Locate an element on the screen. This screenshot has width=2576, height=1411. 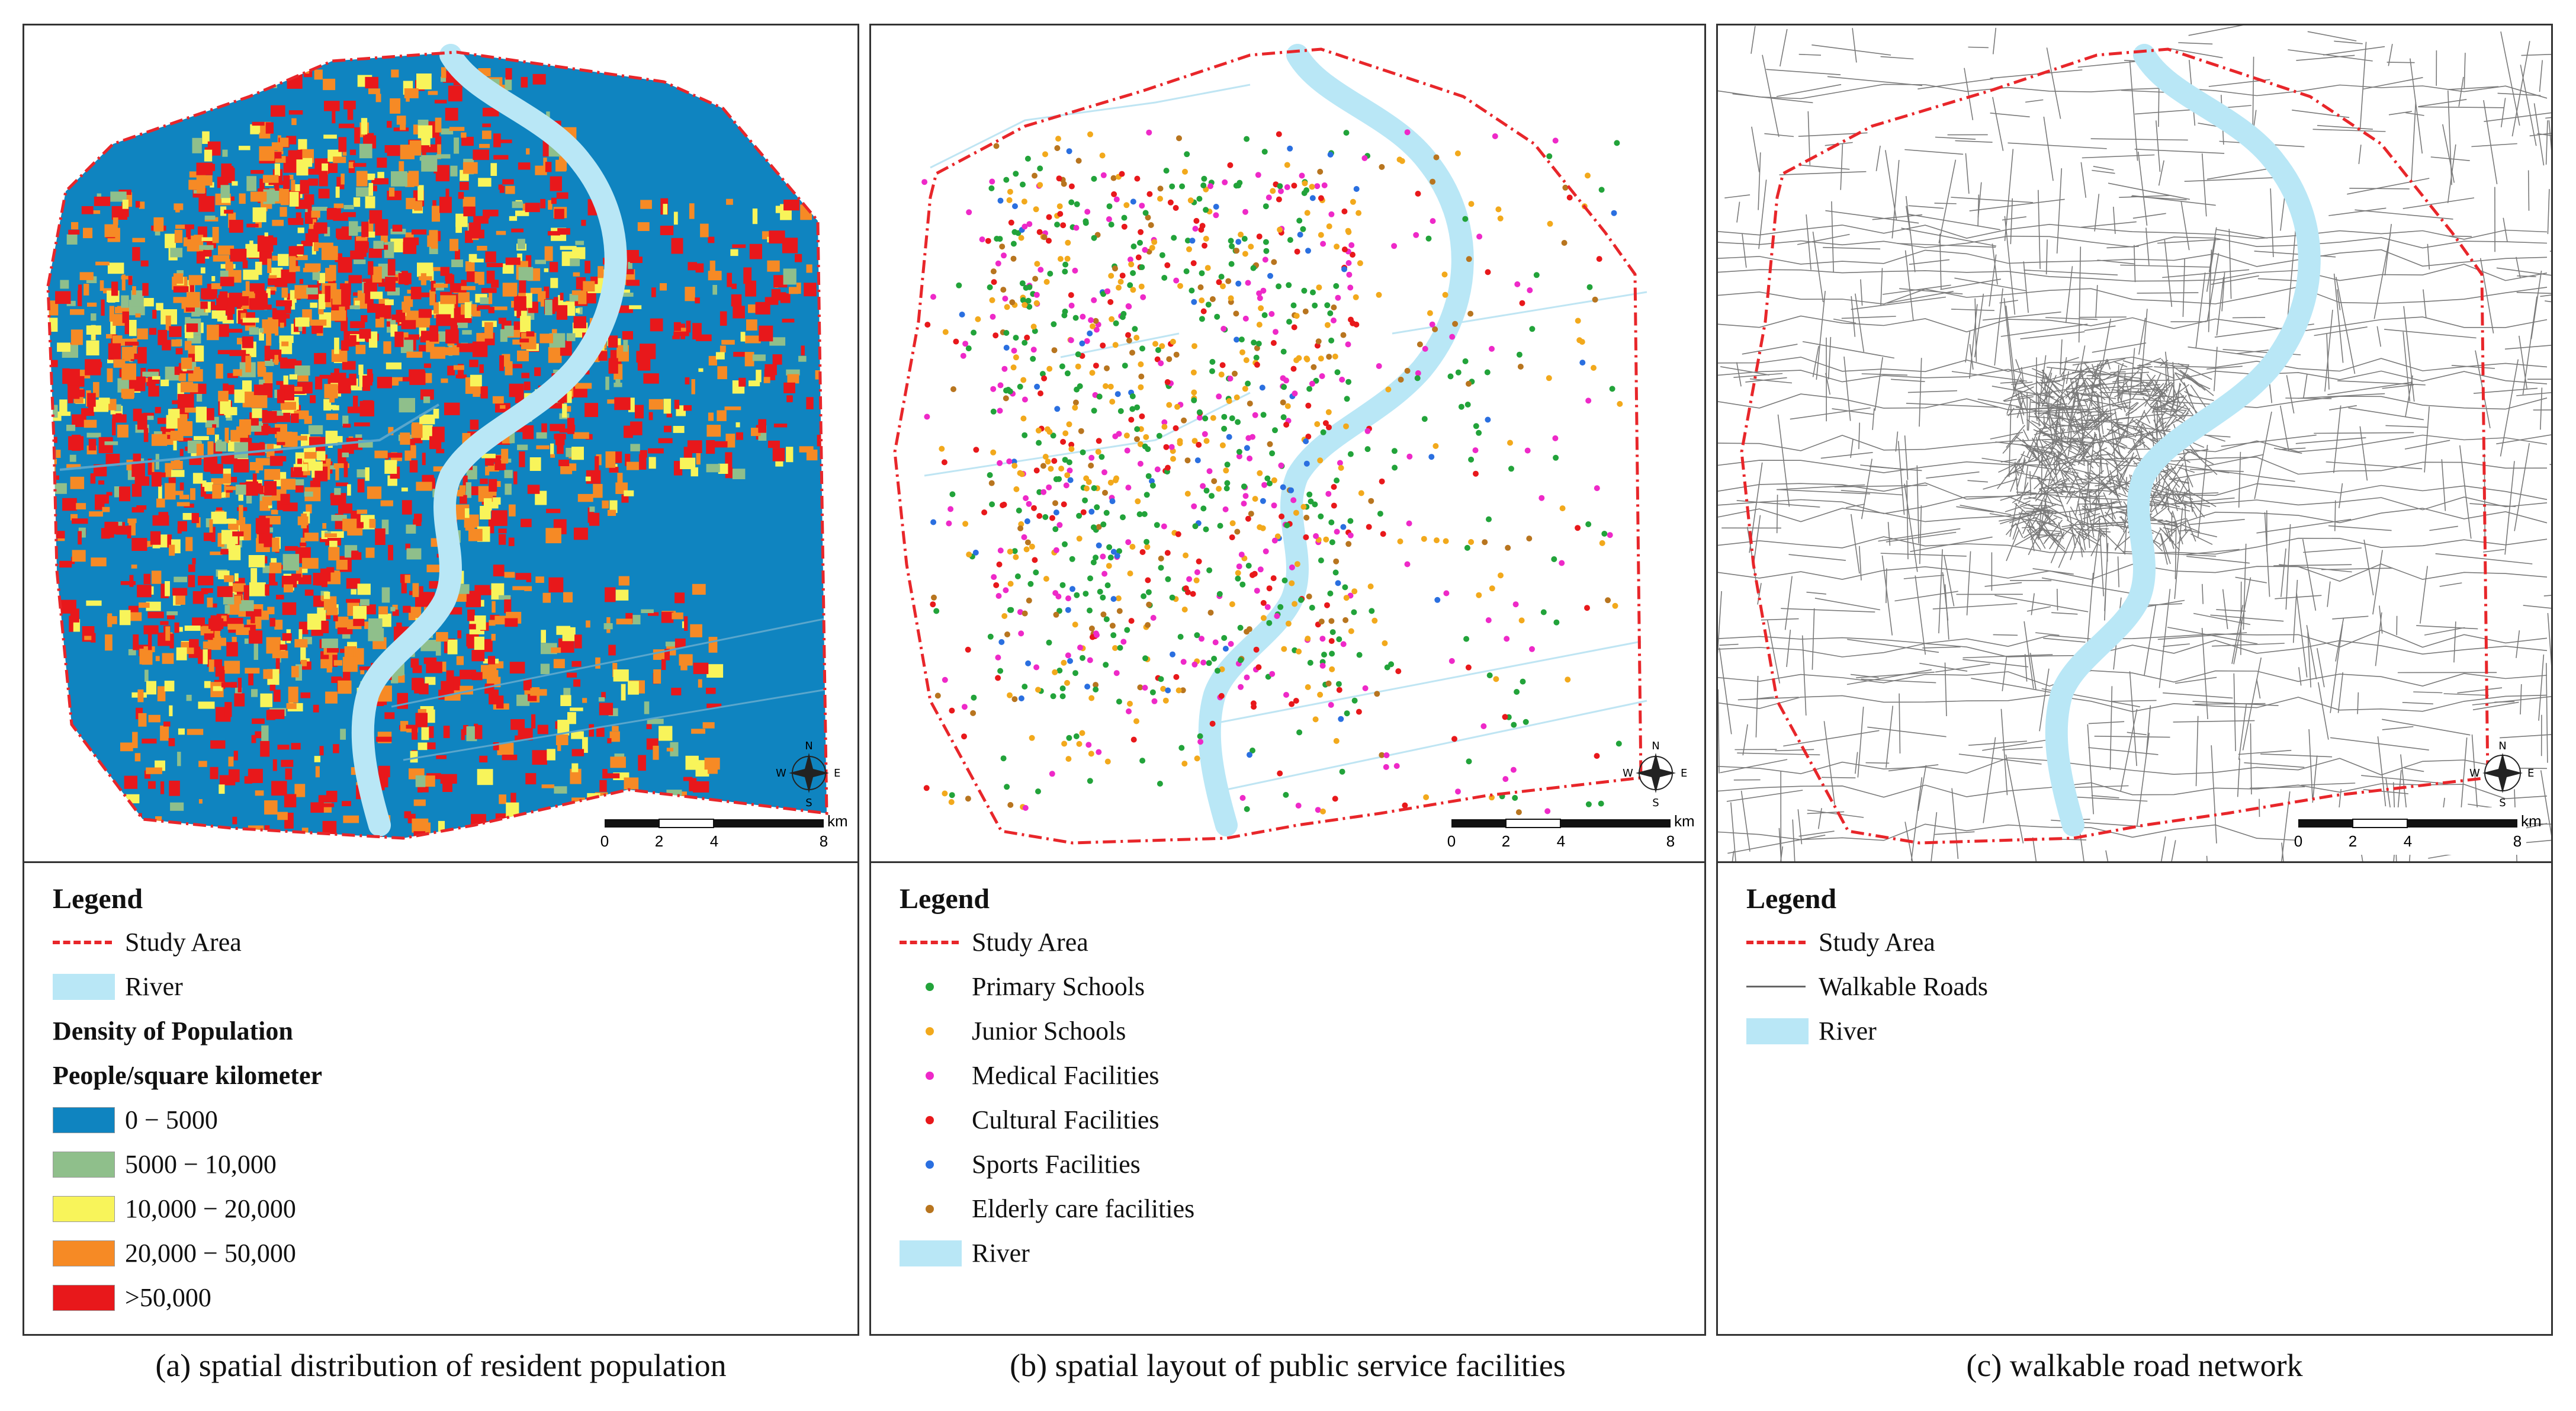
legend-item: Elderly care facilities is located at coordinates (1296, 1208).